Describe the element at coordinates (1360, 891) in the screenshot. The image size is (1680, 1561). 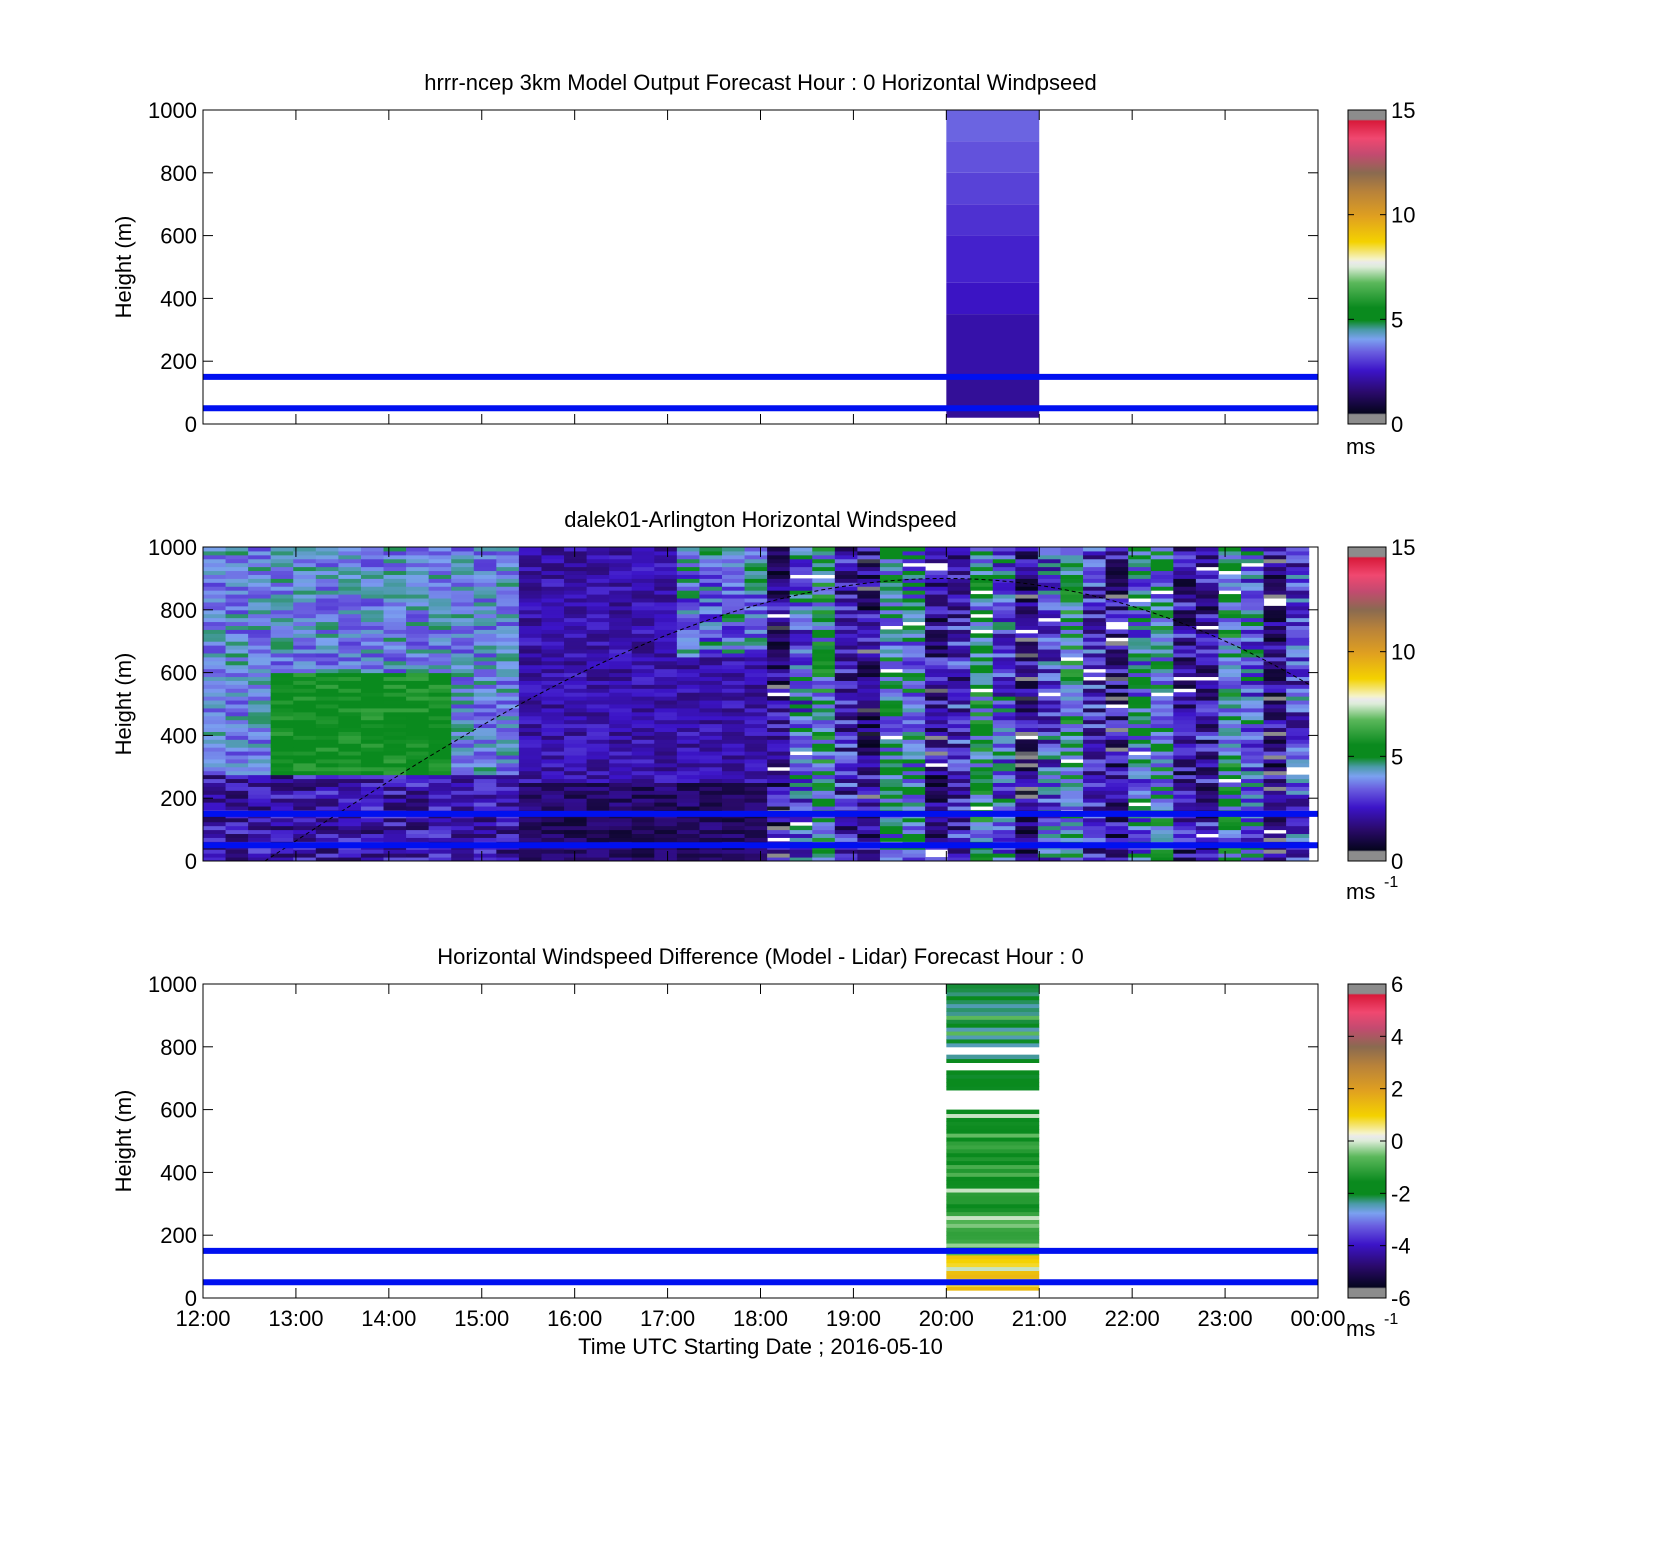
I see `colorbar-unit: ms` at that location.